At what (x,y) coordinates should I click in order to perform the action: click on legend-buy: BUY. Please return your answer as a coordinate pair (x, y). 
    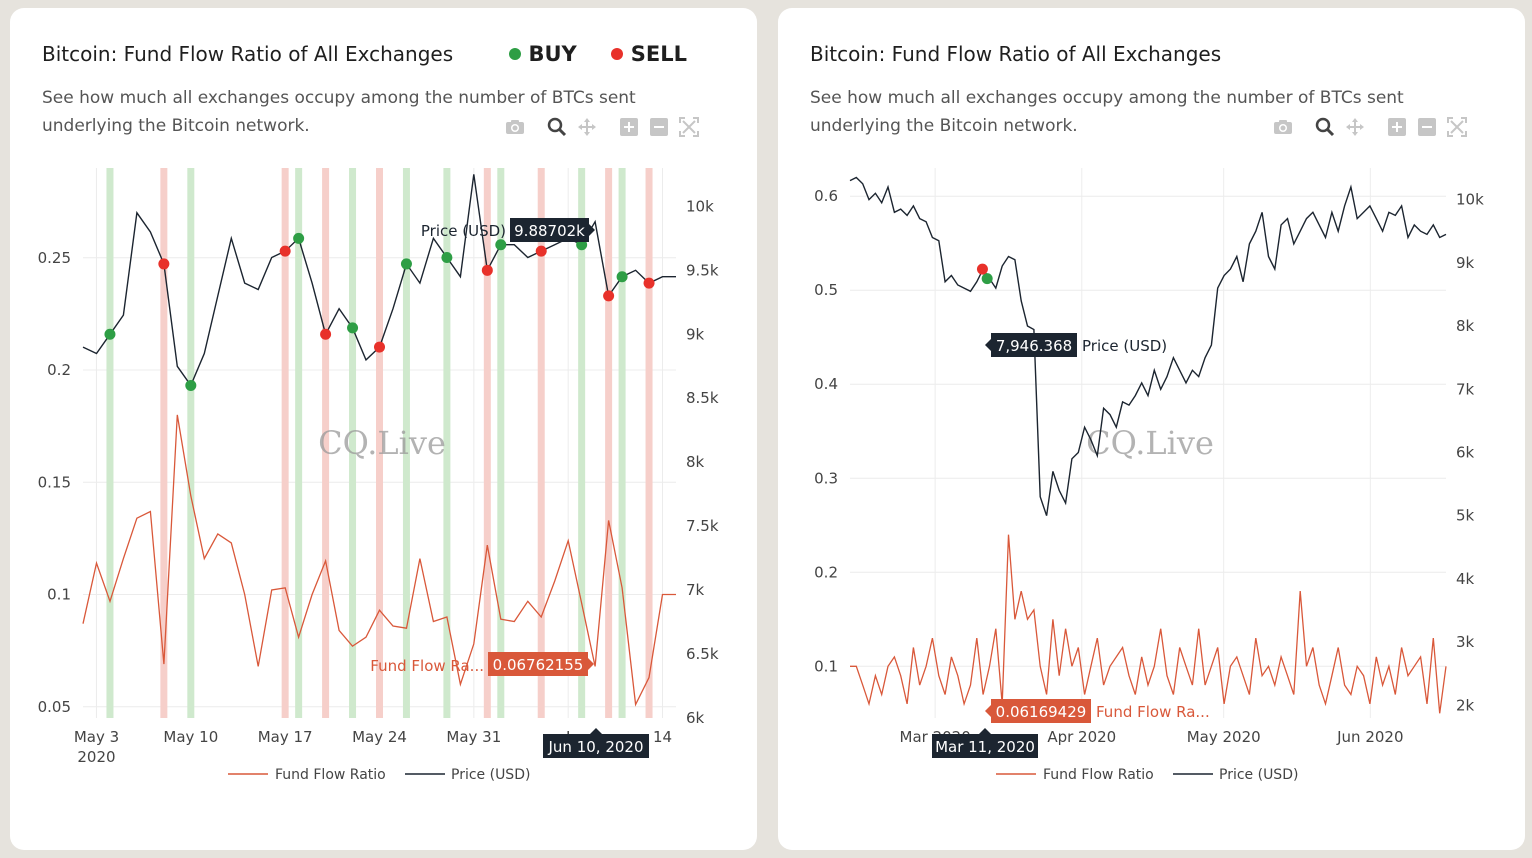
    Looking at the image, I should click on (542, 54).